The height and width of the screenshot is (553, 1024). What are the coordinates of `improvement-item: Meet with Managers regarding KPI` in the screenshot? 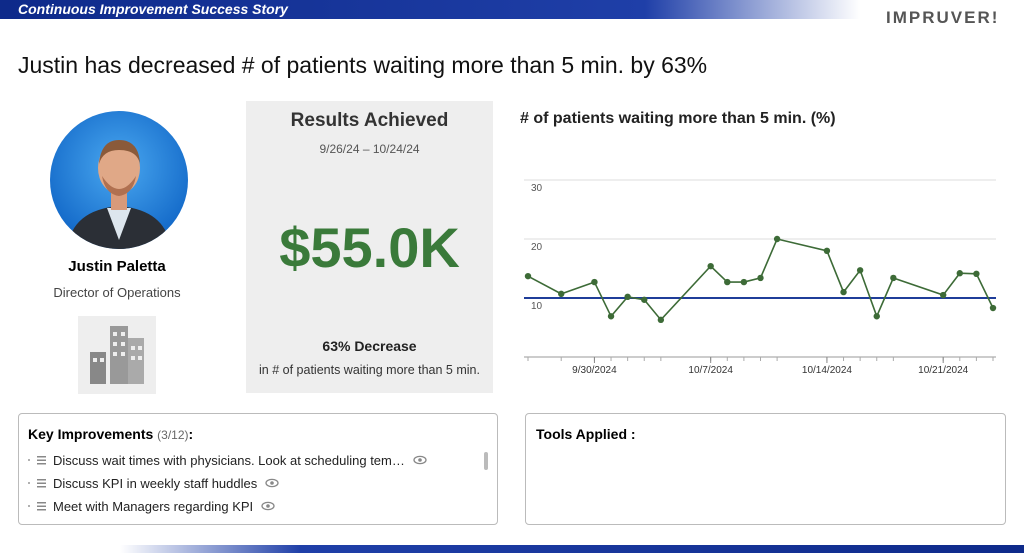 It's located at (151, 506).